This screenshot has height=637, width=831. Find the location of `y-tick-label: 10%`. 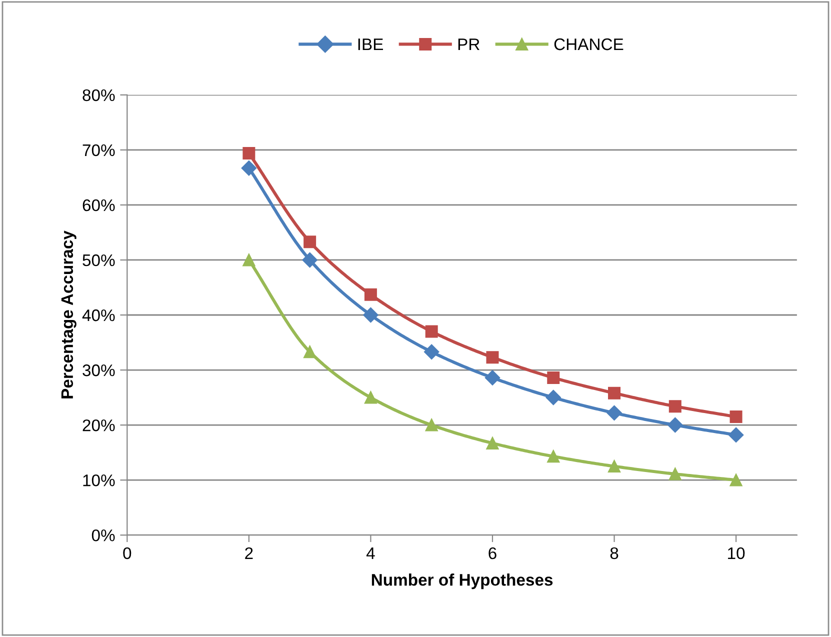

y-tick-label: 10% is located at coordinates (99, 480).